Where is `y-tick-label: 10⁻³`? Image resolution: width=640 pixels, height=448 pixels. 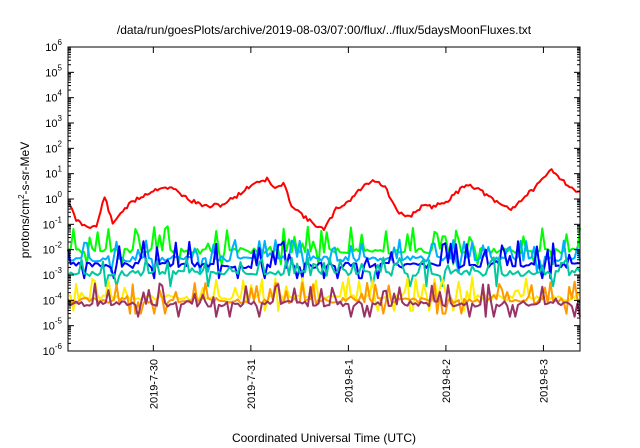 y-tick-label: 10⁻³ is located at coordinates (53, 274).